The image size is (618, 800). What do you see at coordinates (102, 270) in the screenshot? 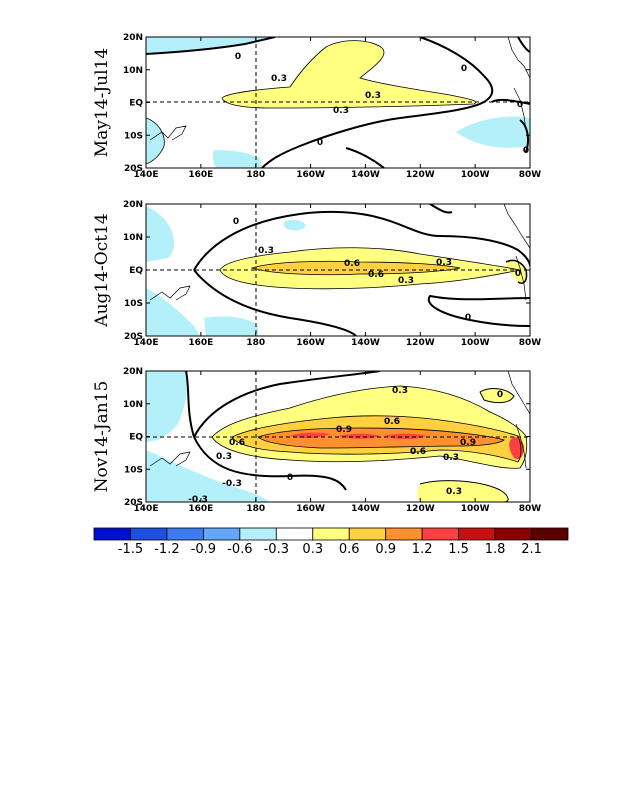
I see `panel-title: Aug14-Oct14` at bounding box center [102, 270].